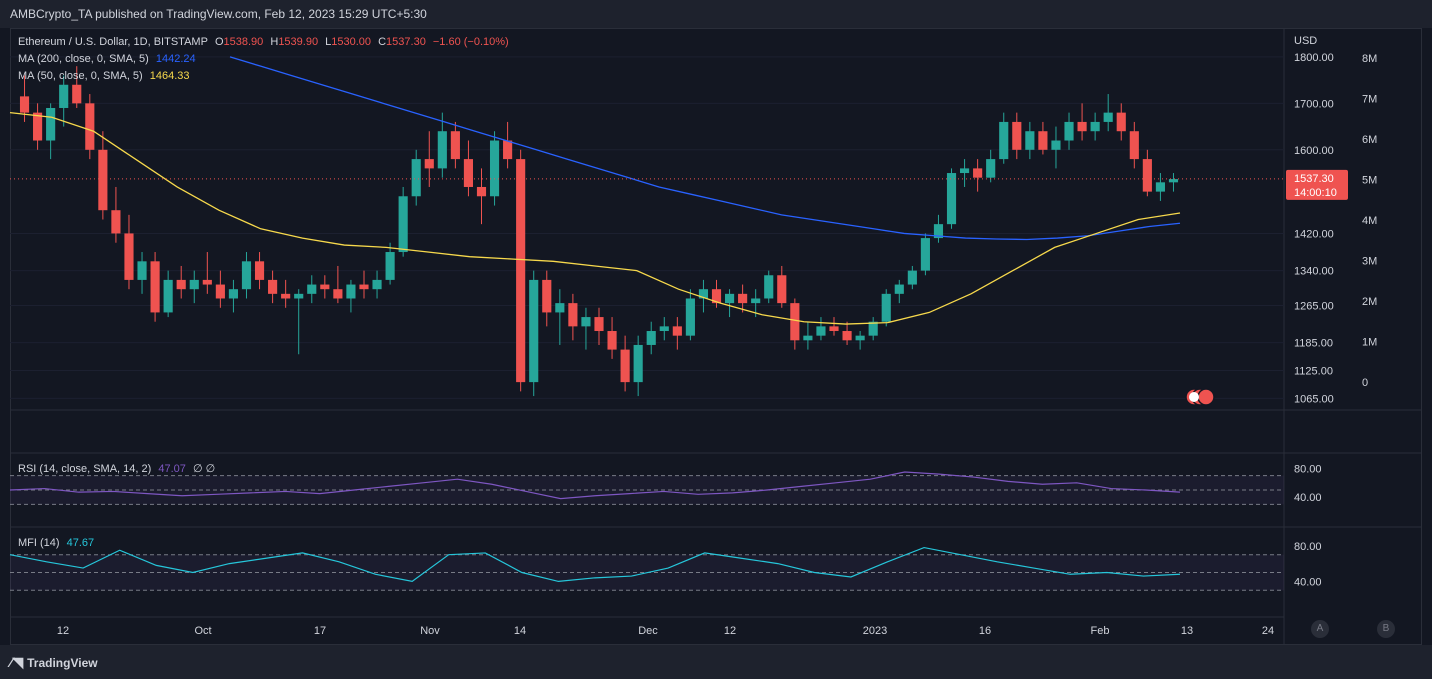  I want to click on ma50-legend: MA (50, close, 0, SMA, 5) 1464.33, so click(106, 76).